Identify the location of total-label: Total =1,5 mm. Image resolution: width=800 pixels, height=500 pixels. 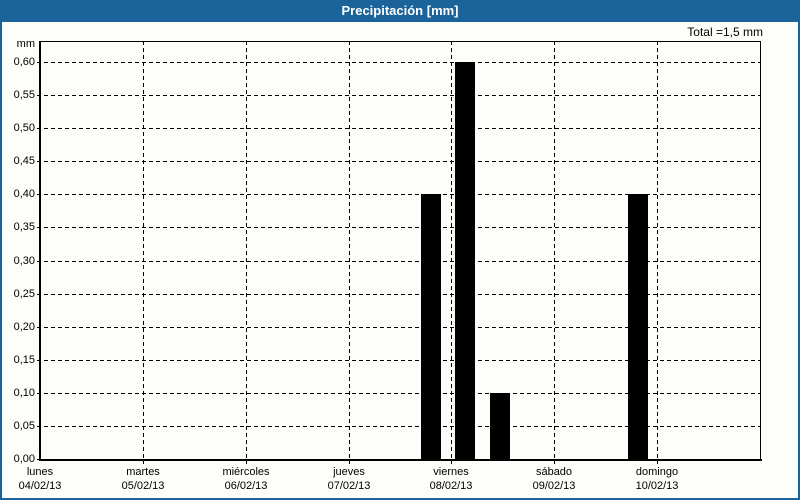
(725, 32).